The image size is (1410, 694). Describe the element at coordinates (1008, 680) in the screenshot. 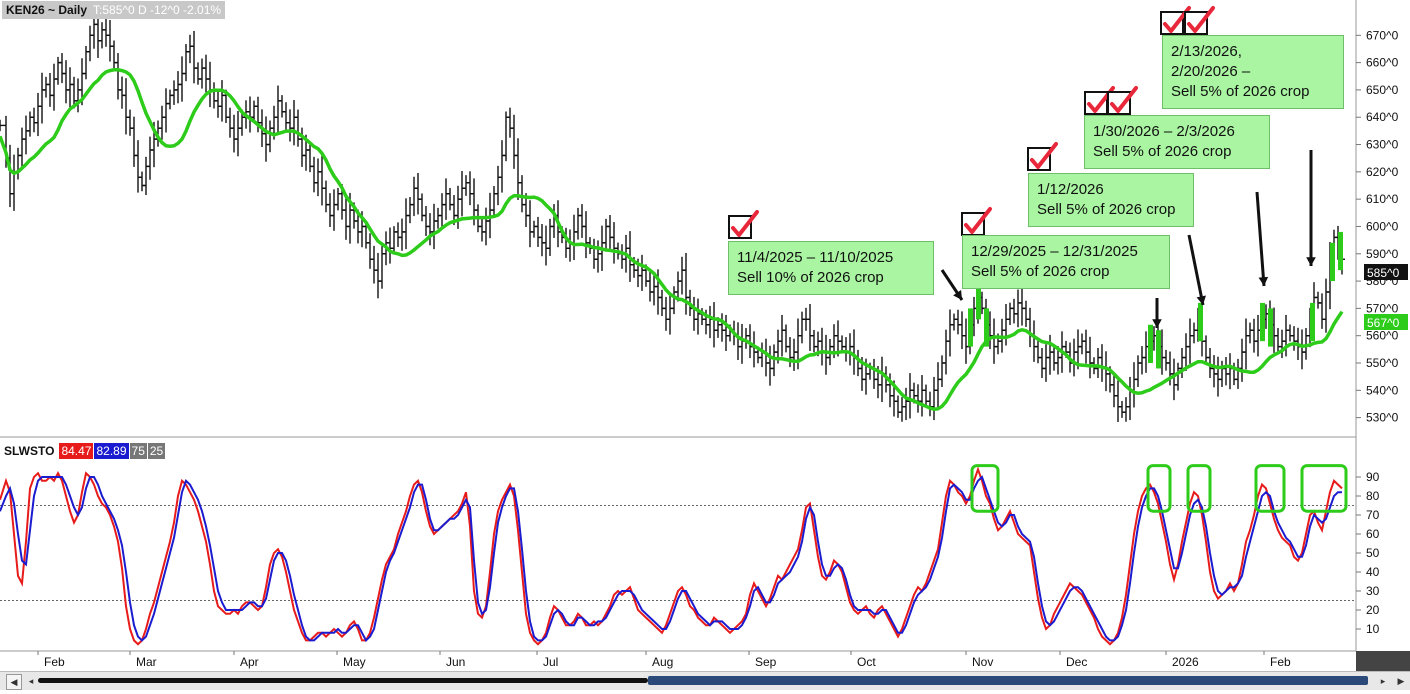

I see `scrollbar-thumb` at that location.